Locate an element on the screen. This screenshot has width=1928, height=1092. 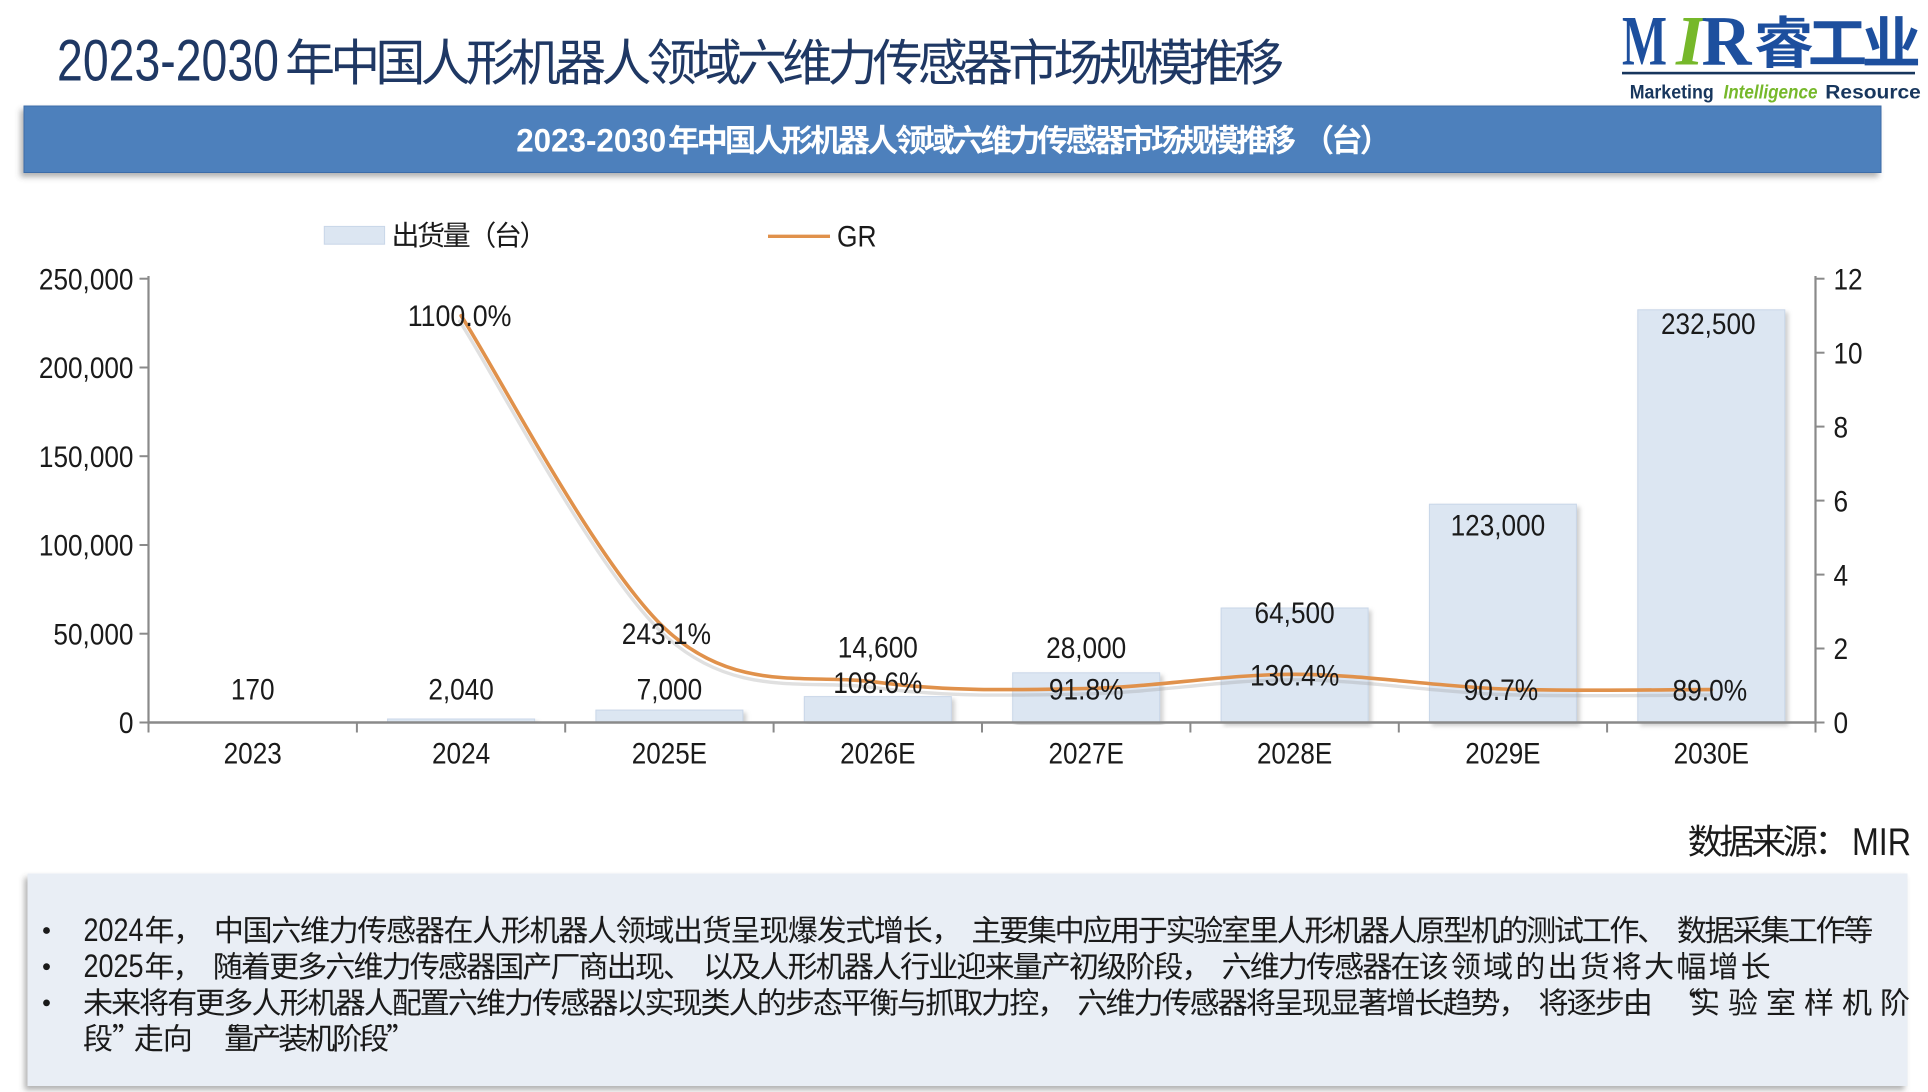
svg-text: 108.6% is located at coordinates (877, 683).